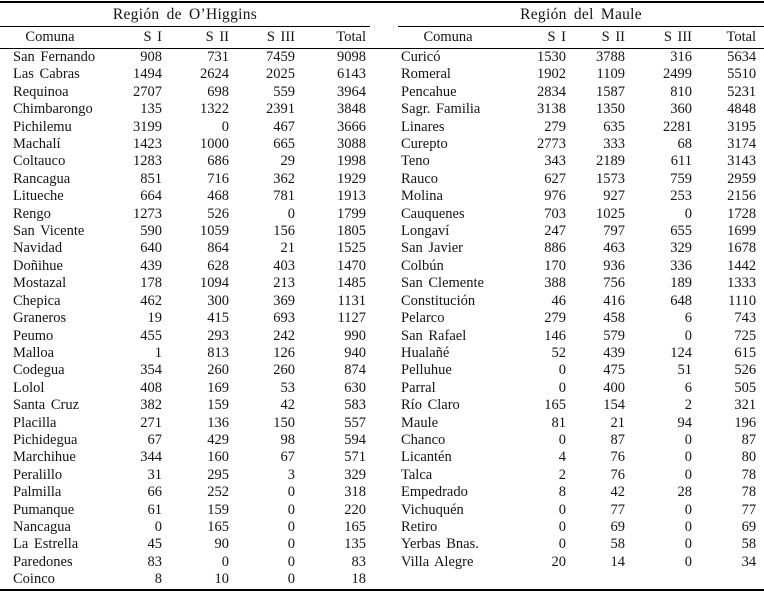 The image size is (764, 600). Describe the element at coordinates (611, 213) in the screenshot. I see `value-cell: 1025` at that location.